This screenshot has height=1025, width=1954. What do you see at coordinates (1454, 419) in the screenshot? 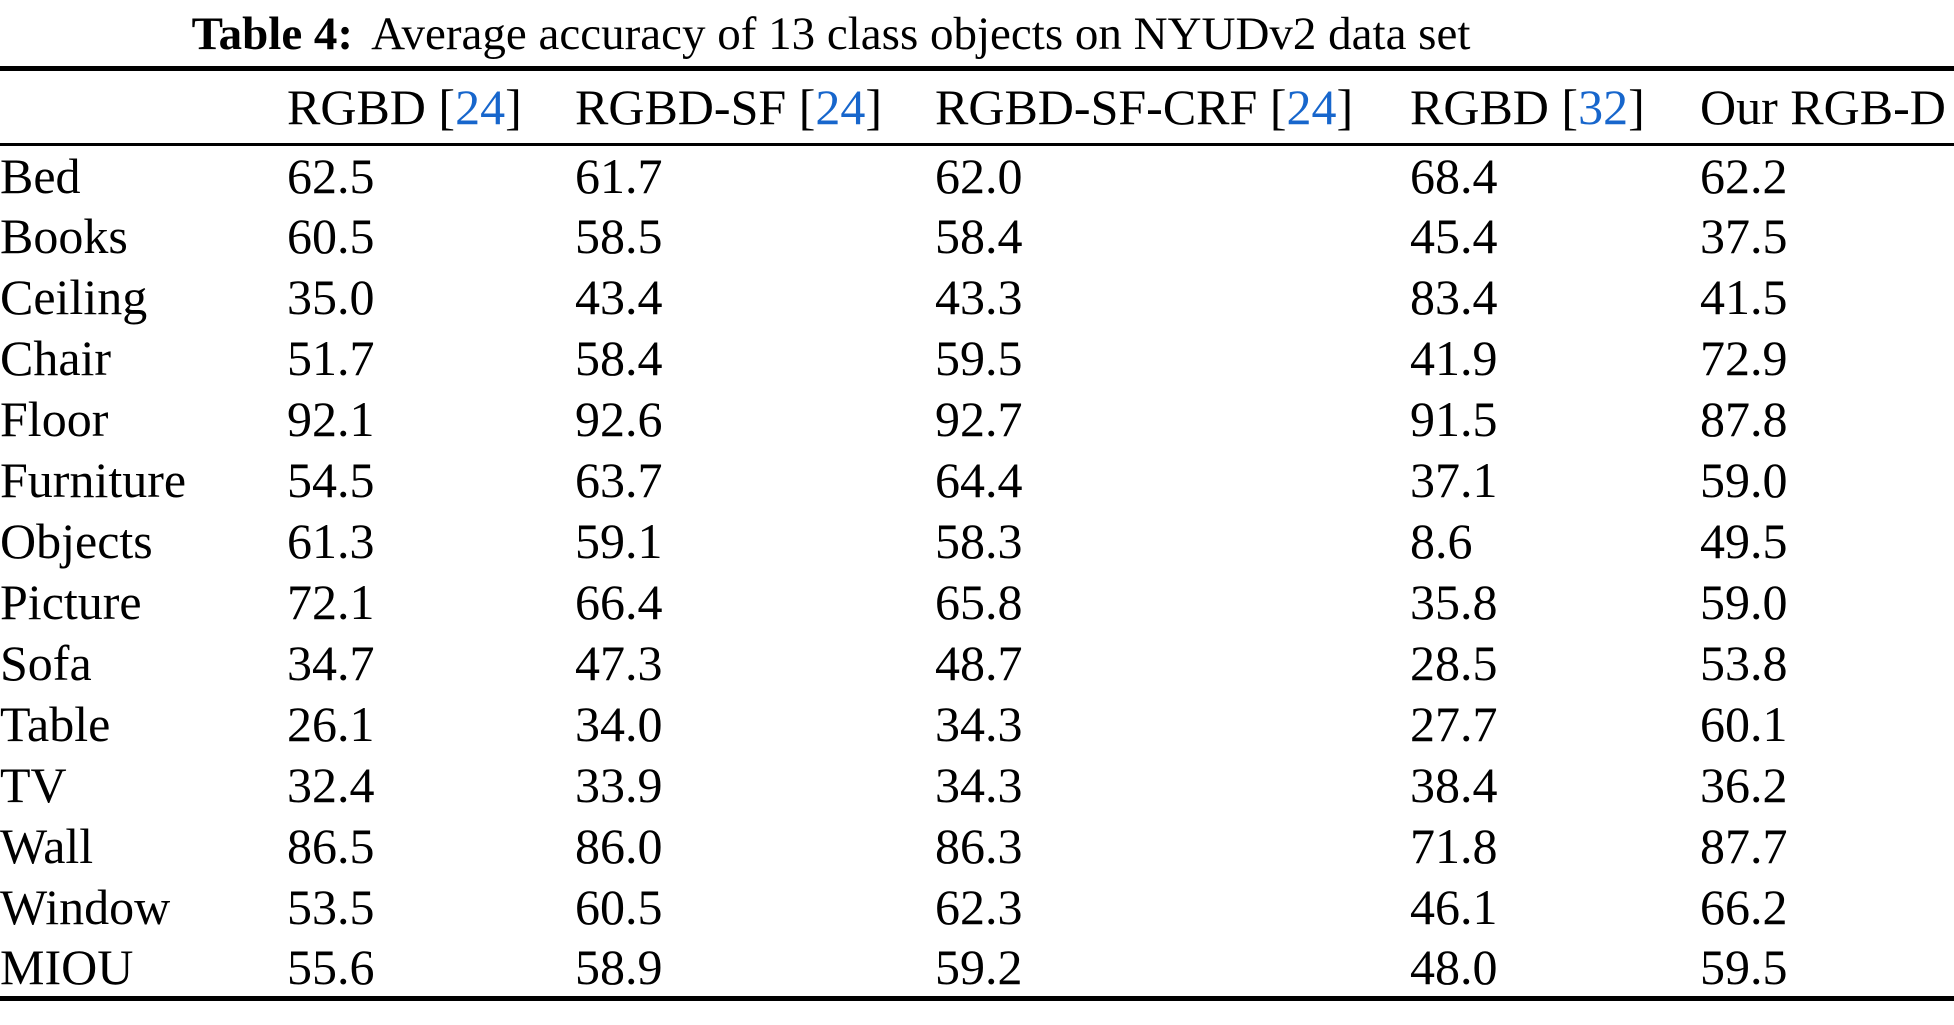
I see `value-cell: 91.5` at bounding box center [1454, 419].